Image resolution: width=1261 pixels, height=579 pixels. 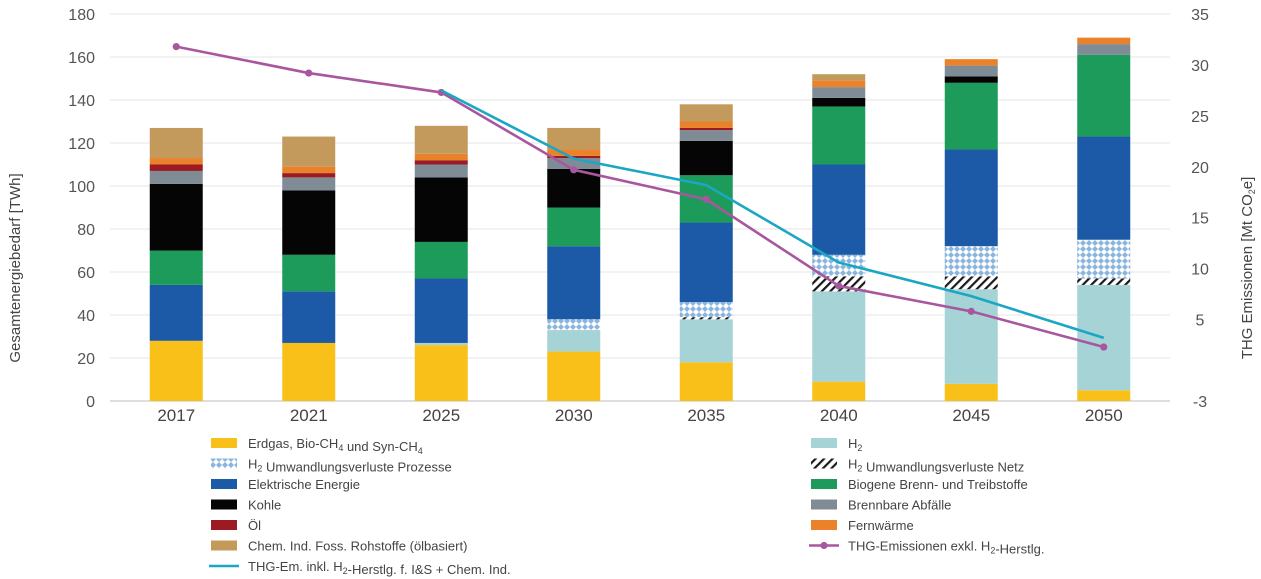 What do you see at coordinates (1104, 415) in the screenshot?
I see `x-tick-label: 2050` at bounding box center [1104, 415].